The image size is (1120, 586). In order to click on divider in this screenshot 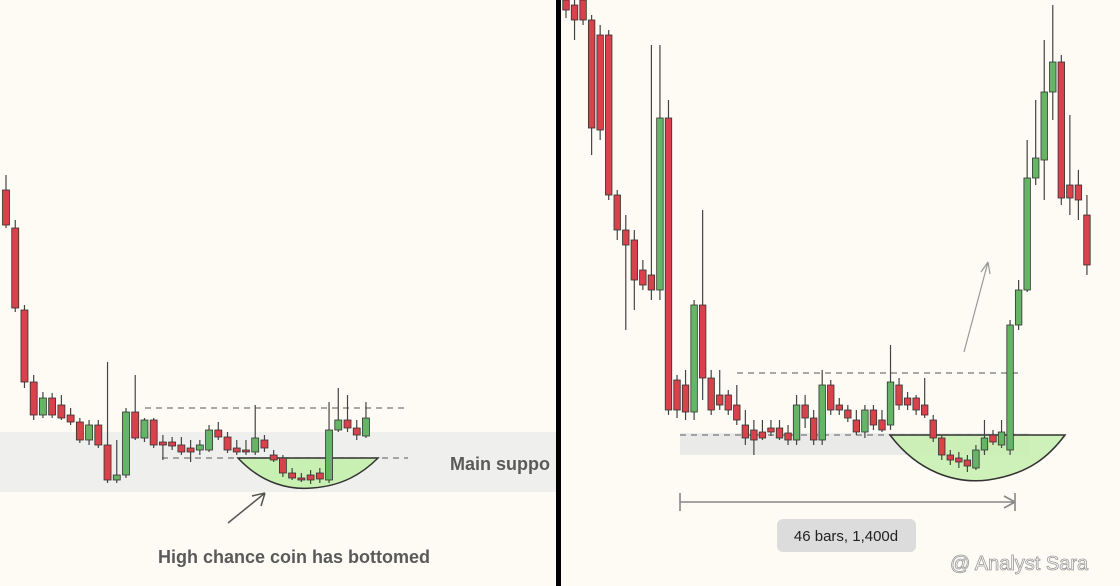, I will do `click(558, 293)`.